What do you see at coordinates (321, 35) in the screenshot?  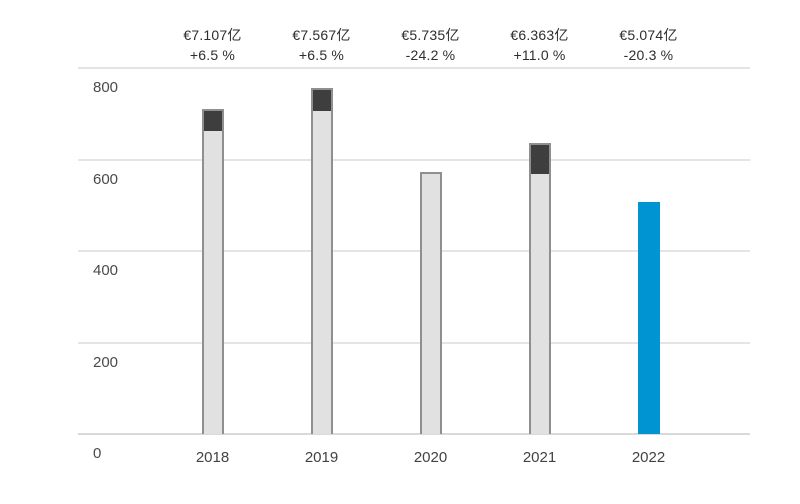 I see `value-label-2019: €7.567亿` at bounding box center [321, 35].